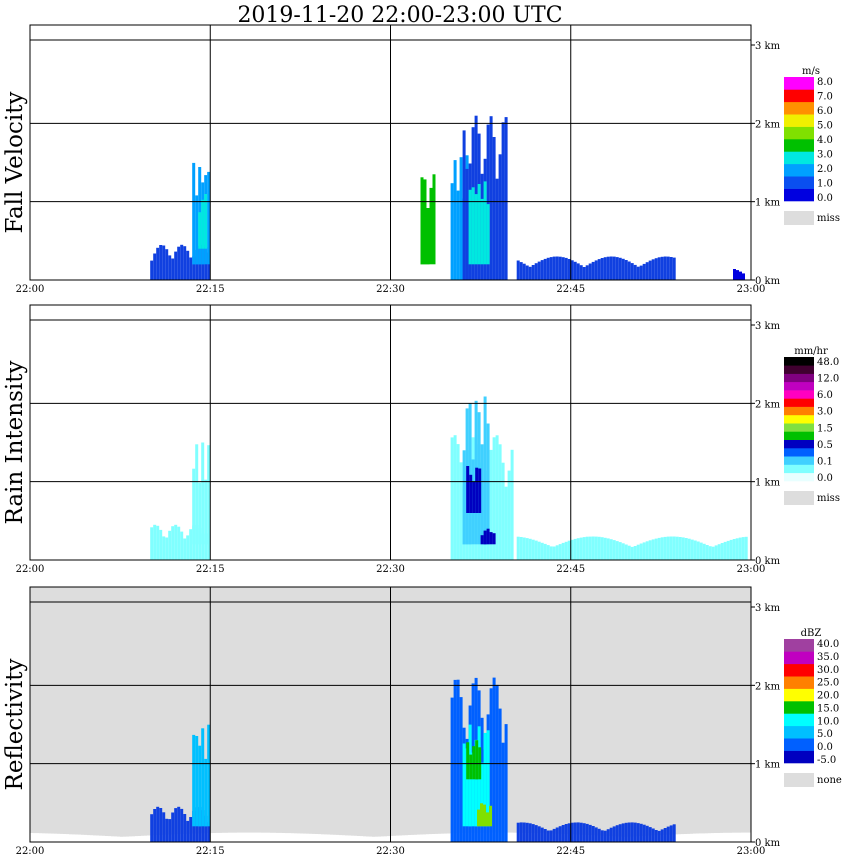 This screenshot has height=868, width=850. I want to click on colorbar-label: 12.0, so click(828, 379).